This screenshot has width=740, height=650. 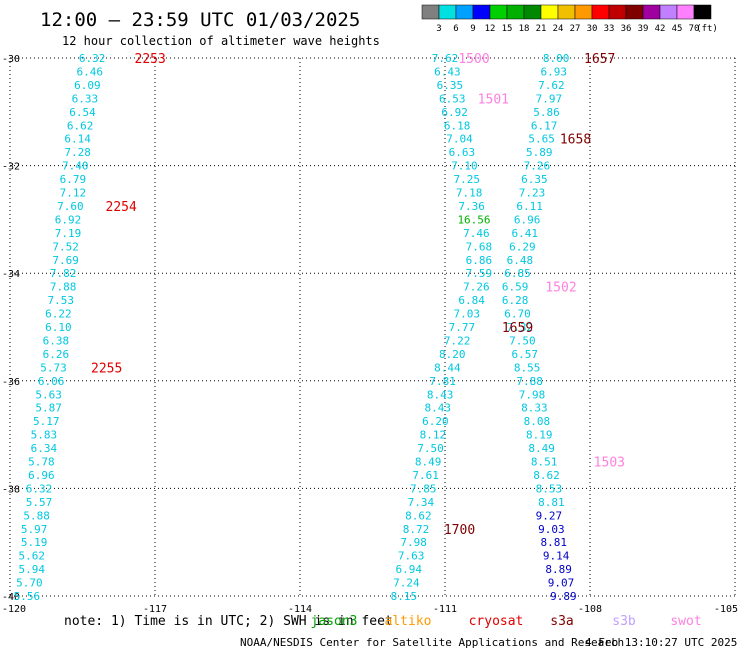 I want to click on wave-height-value: 6.86, so click(x=479, y=260).